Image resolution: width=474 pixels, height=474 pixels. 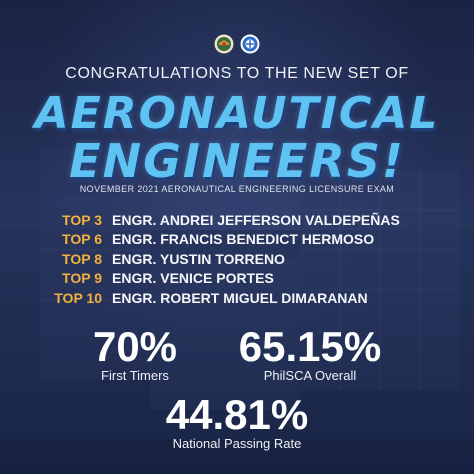 I want to click on list-item: TOP 9 ENGR. VENICE PORTES, so click(x=237, y=279).